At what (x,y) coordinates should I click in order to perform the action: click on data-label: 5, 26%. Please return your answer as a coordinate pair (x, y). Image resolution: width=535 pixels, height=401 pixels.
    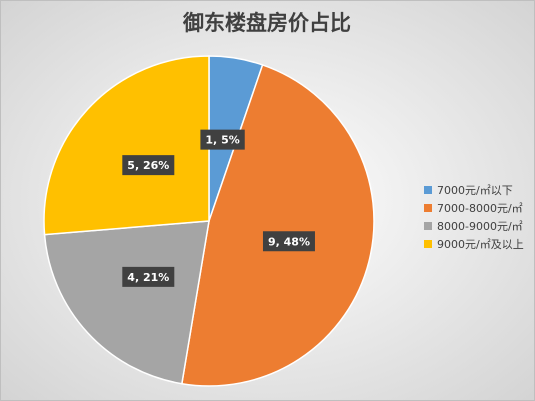
    Looking at the image, I should click on (148, 165).